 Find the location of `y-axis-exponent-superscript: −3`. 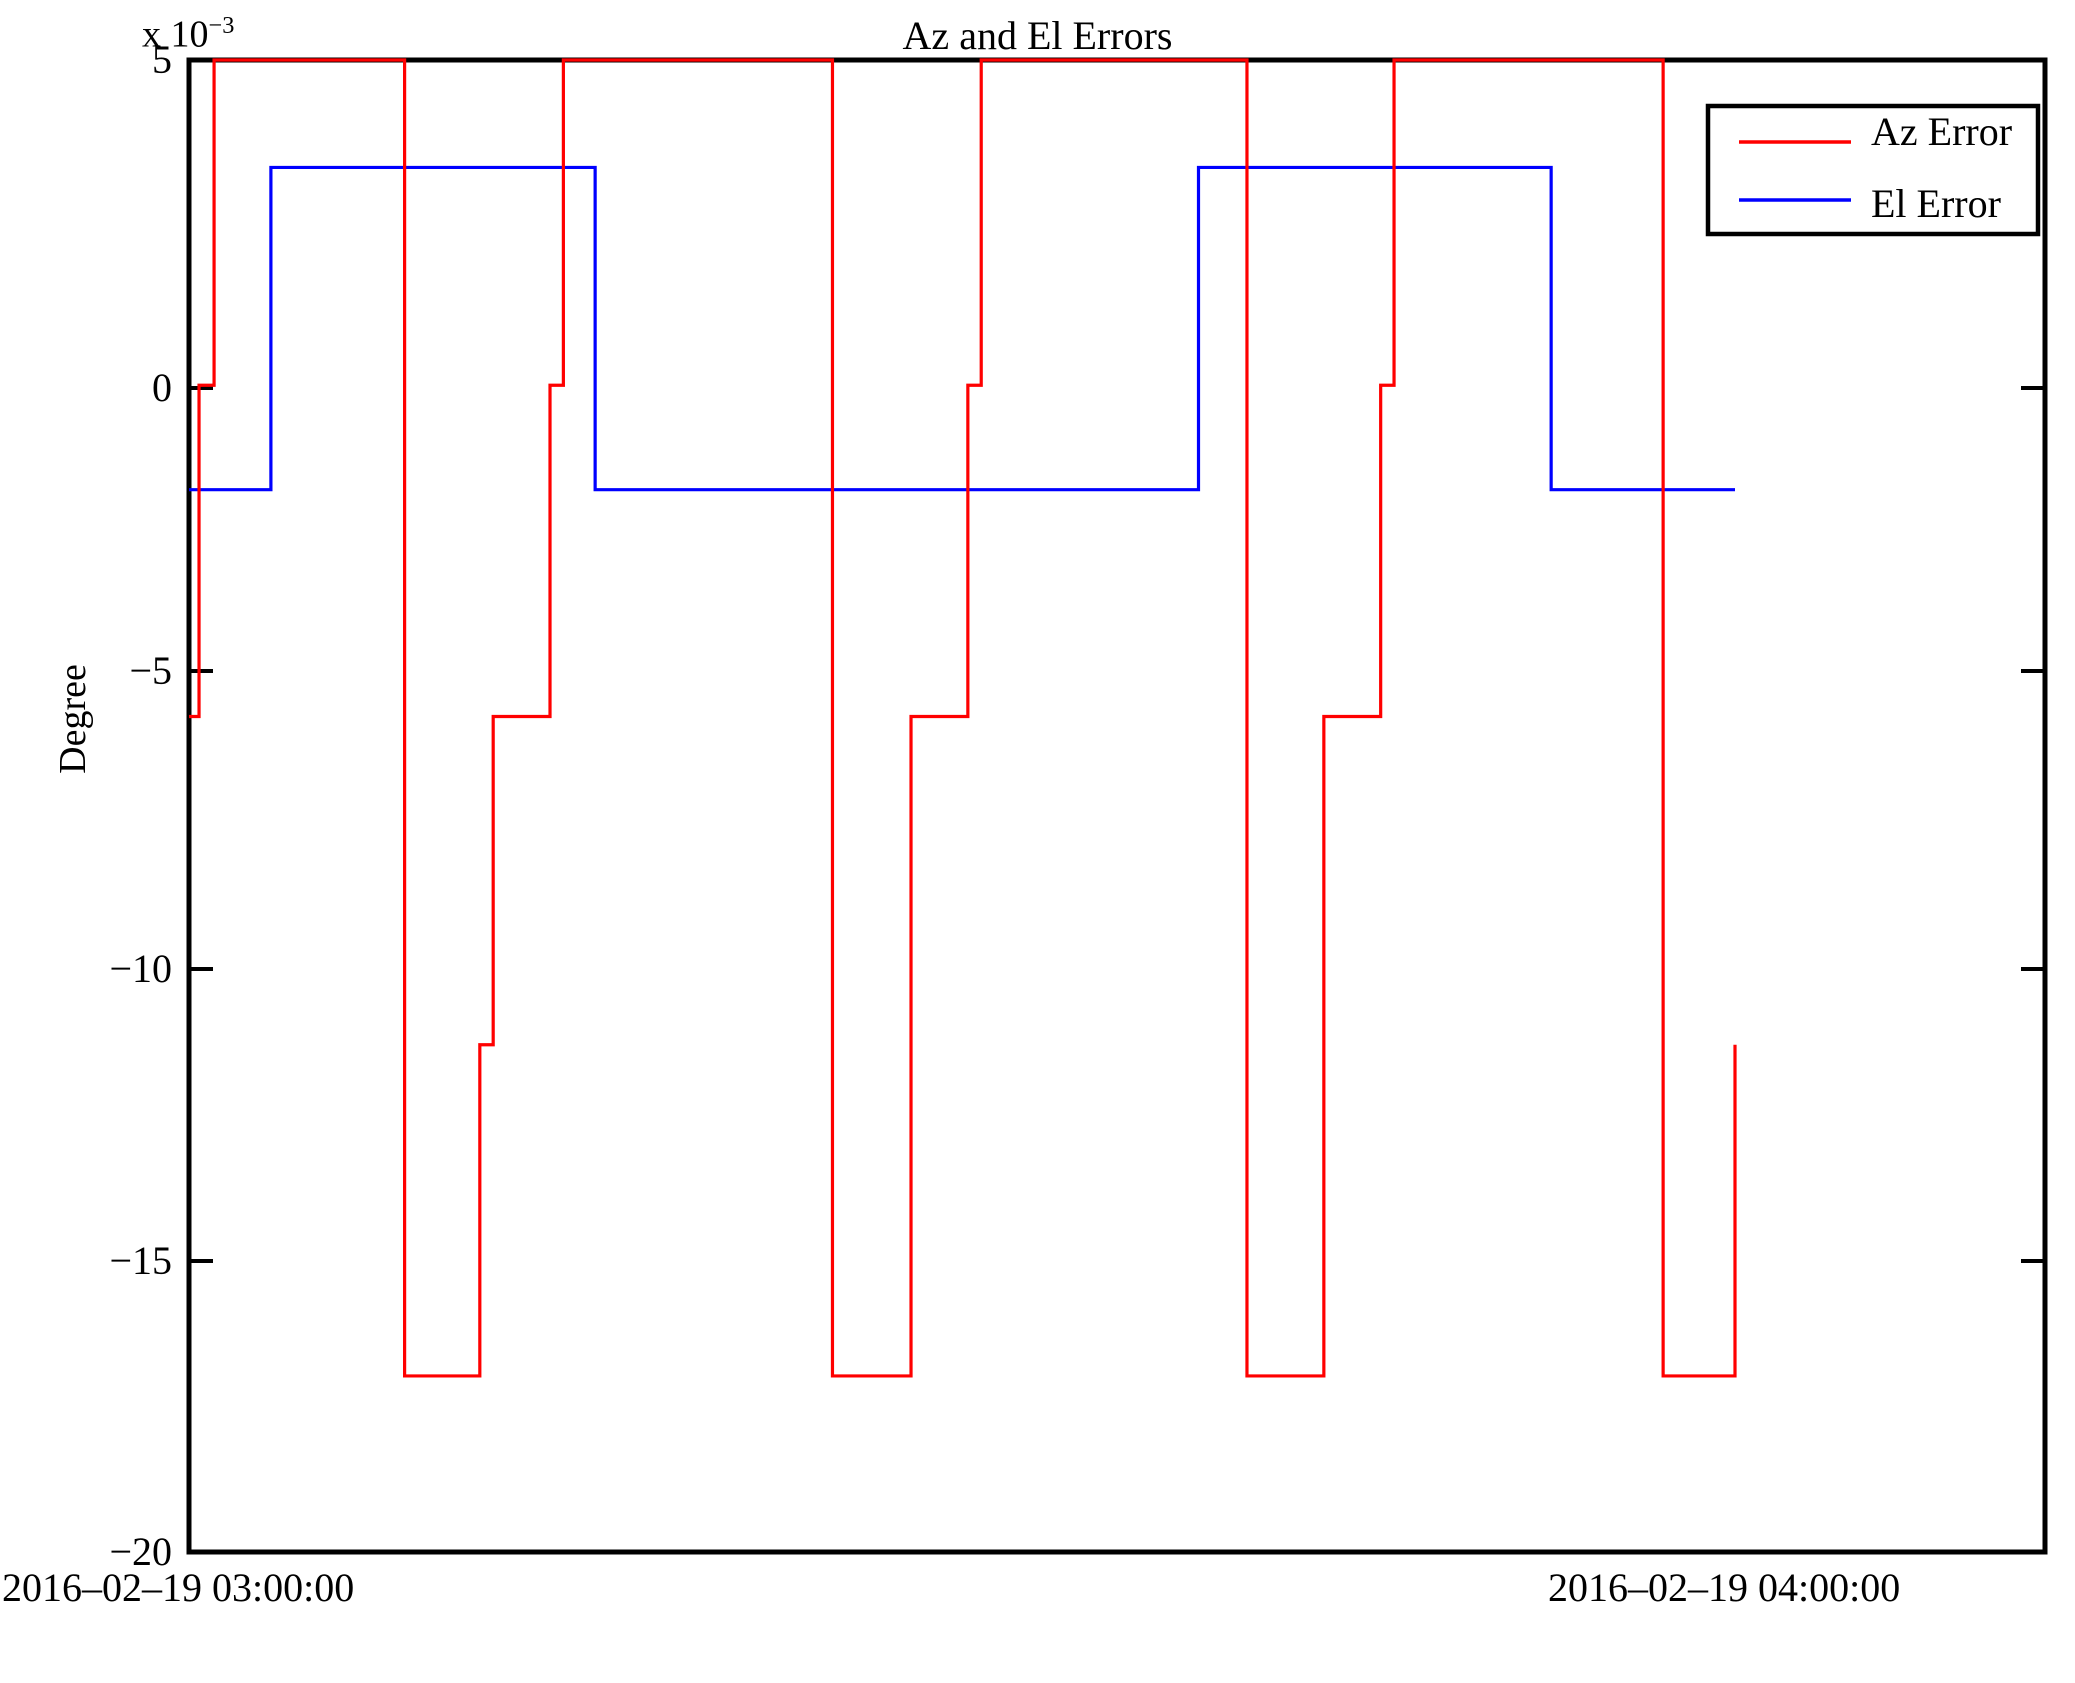

y-axis-exponent-superscript: −3 is located at coordinates (221, 25).